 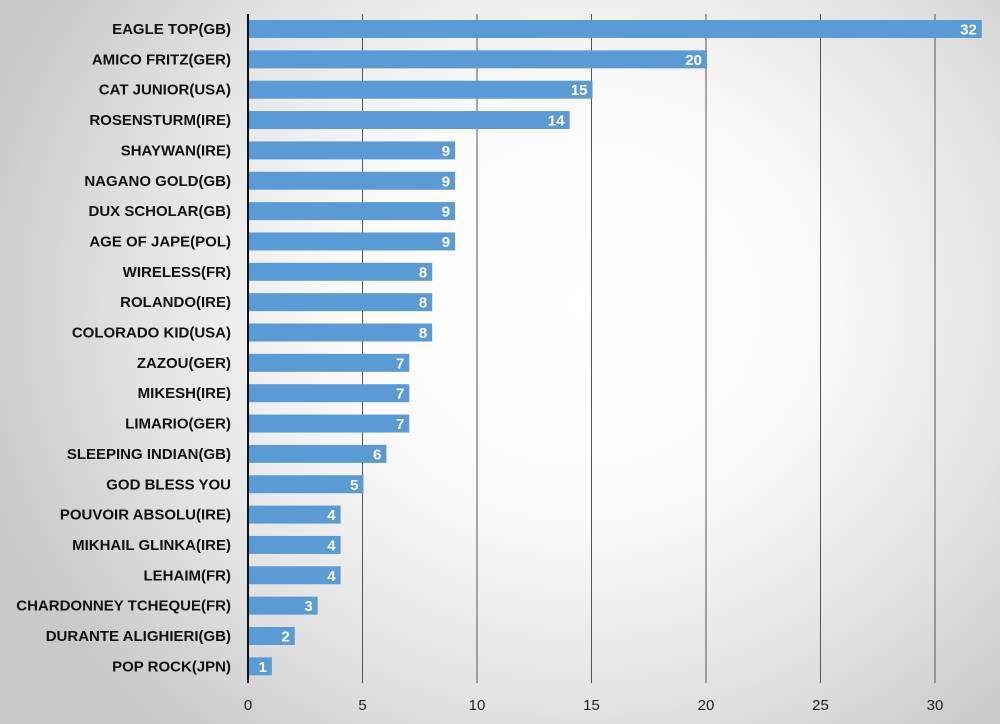 I want to click on data-label-3: 15, so click(x=579, y=90).